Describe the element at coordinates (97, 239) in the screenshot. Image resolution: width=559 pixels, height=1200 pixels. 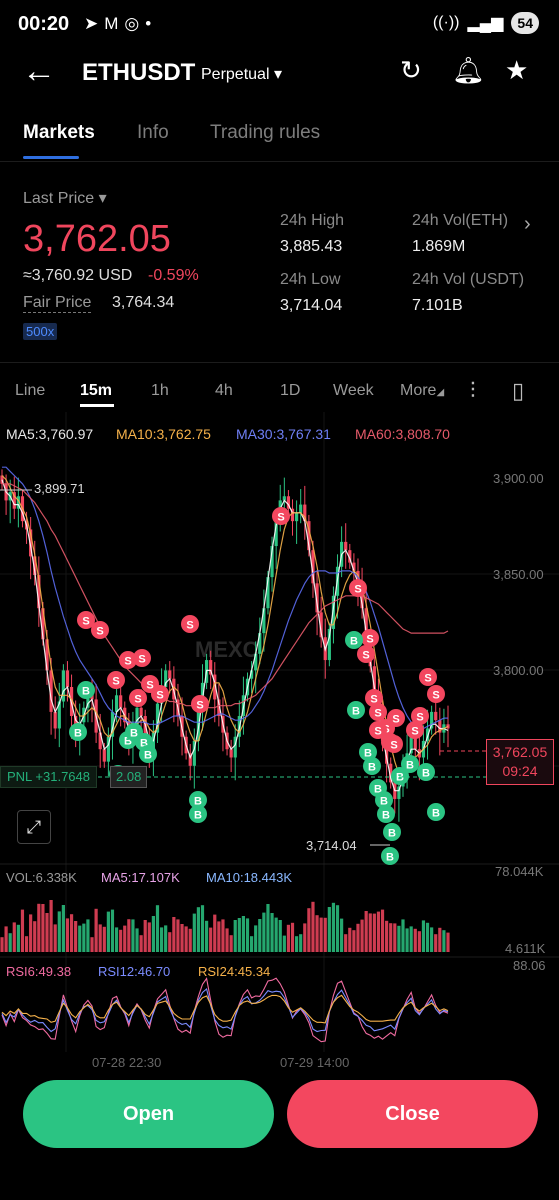
I see `last-price: 3,762.05` at that location.